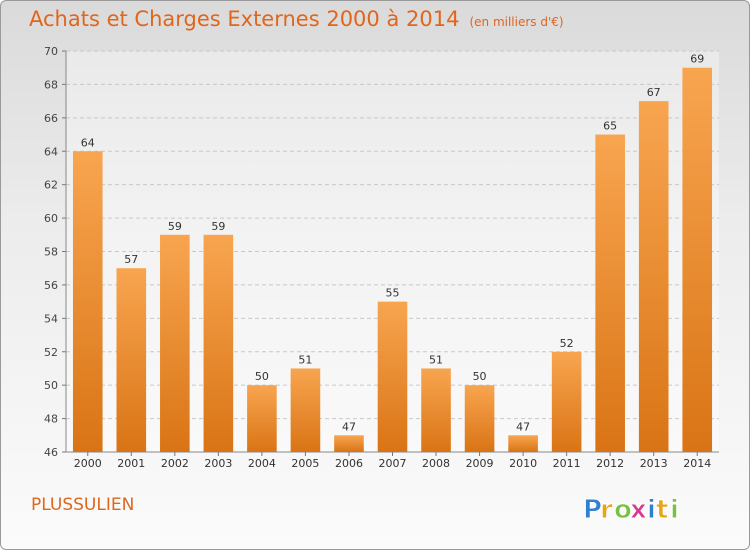 The width and height of the screenshot is (750, 550). What do you see at coordinates (638, 510) in the screenshot?
I see `logo-letter: x` at bounding box center [638, 510].